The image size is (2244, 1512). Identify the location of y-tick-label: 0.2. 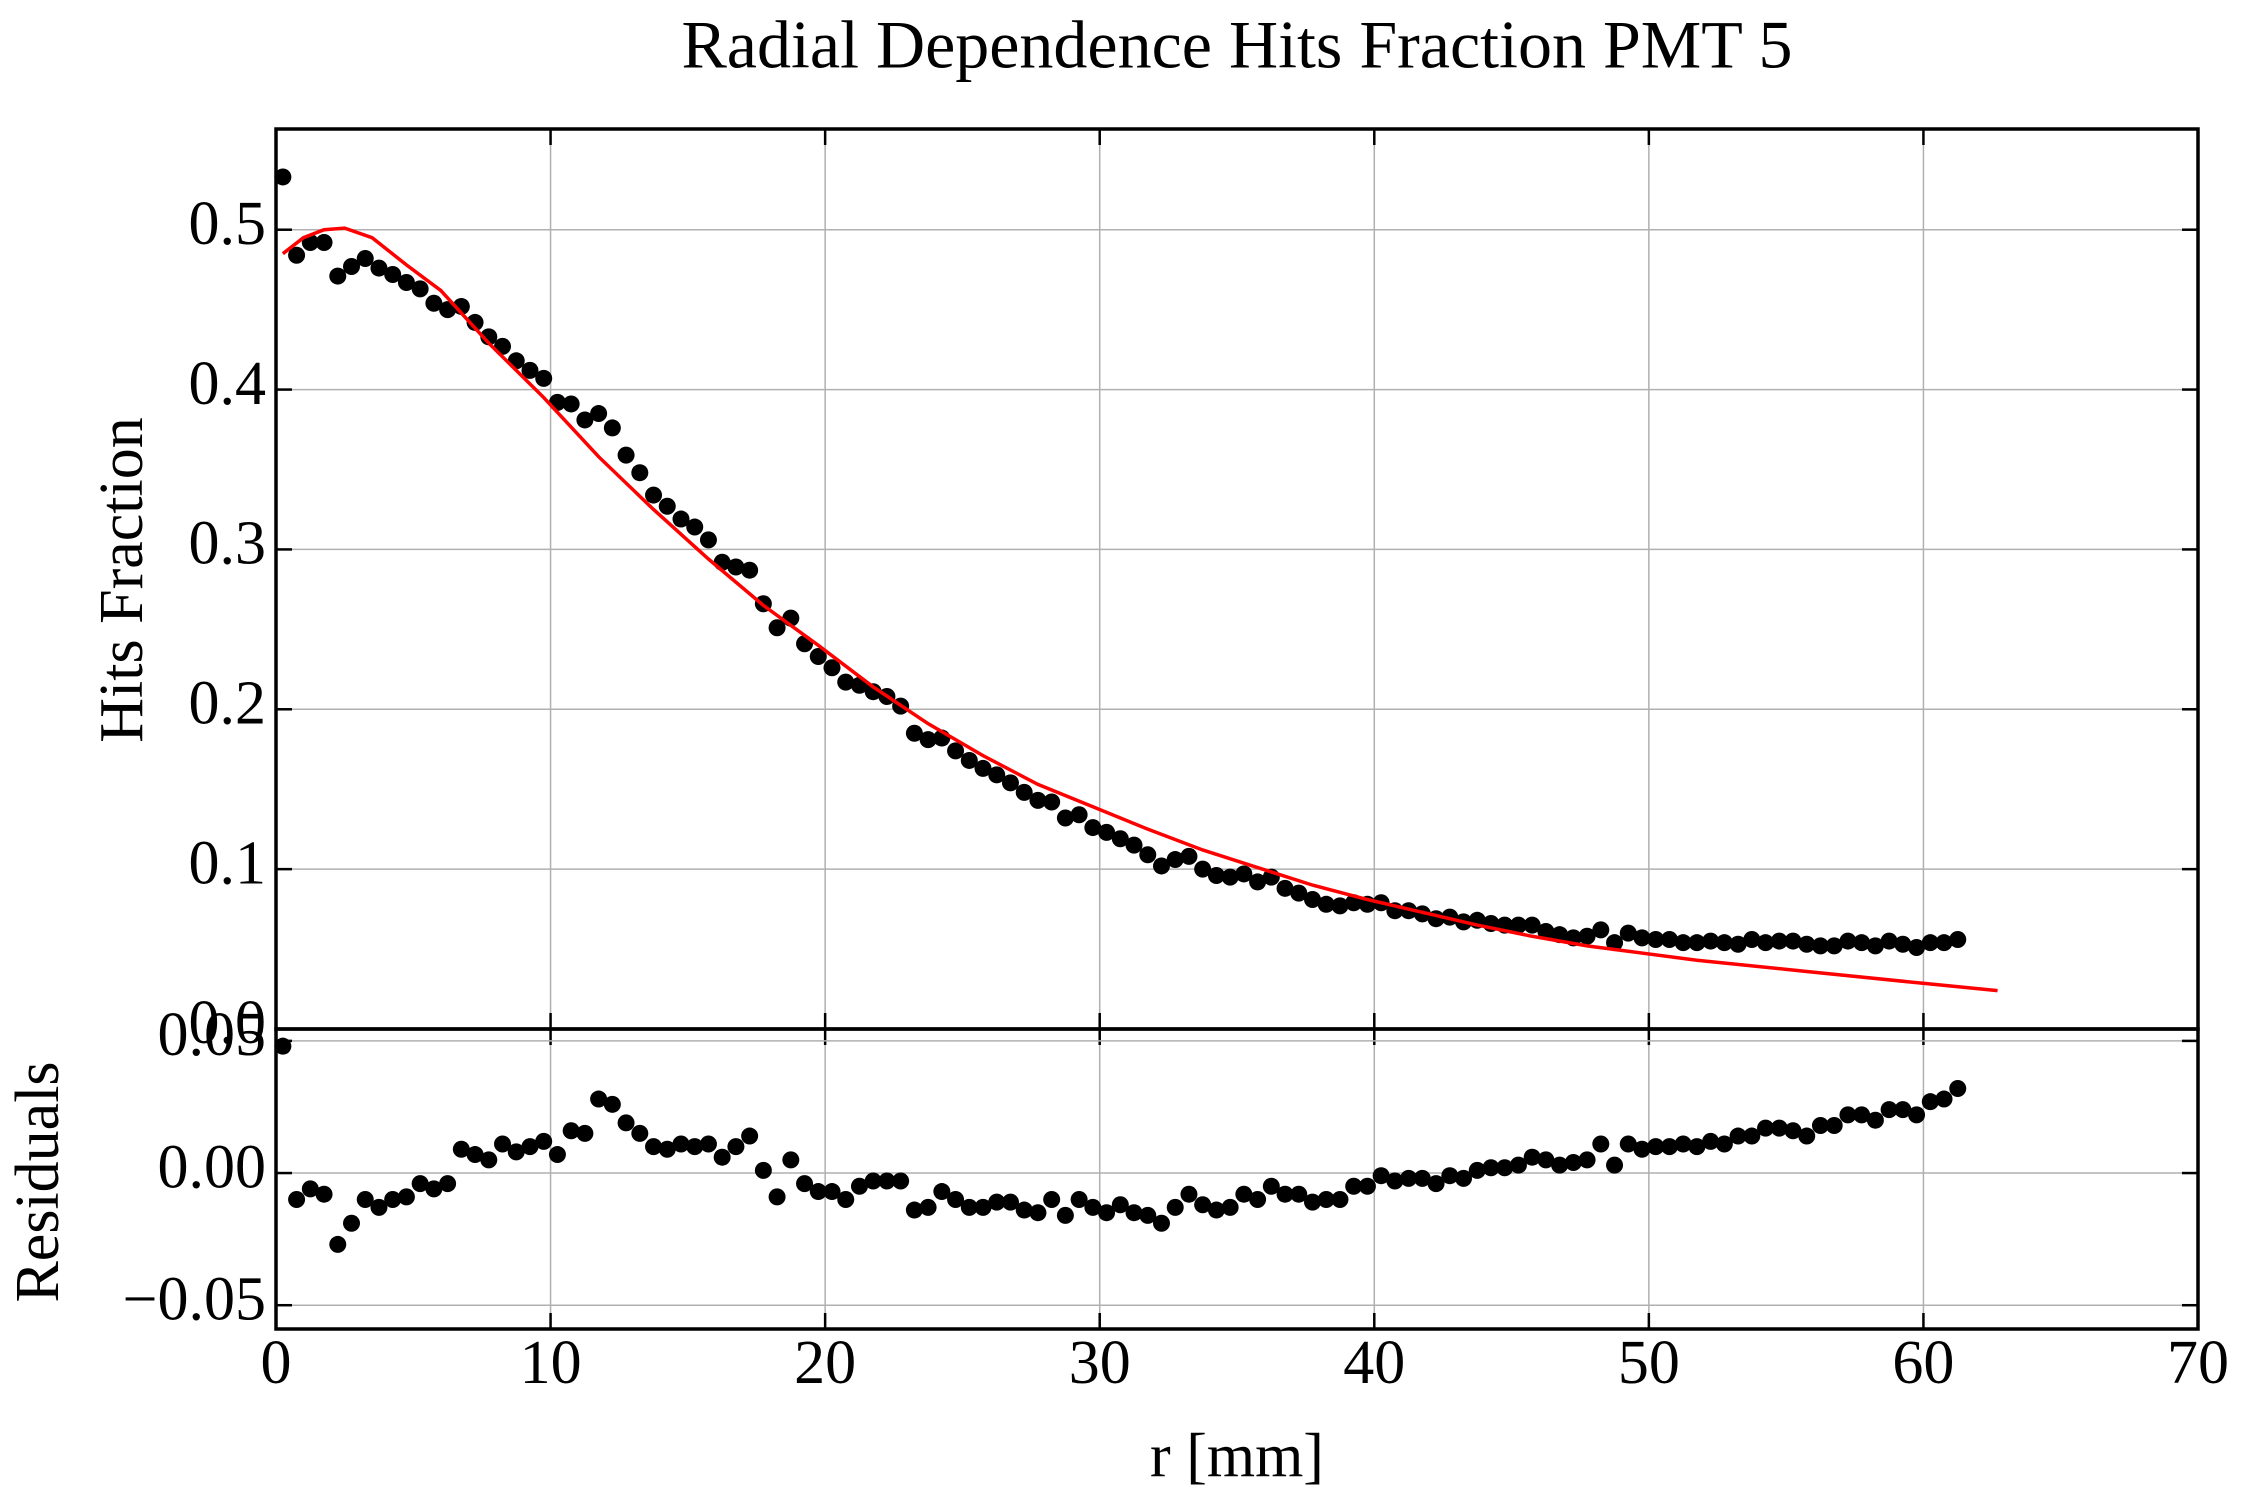
(228, 704).